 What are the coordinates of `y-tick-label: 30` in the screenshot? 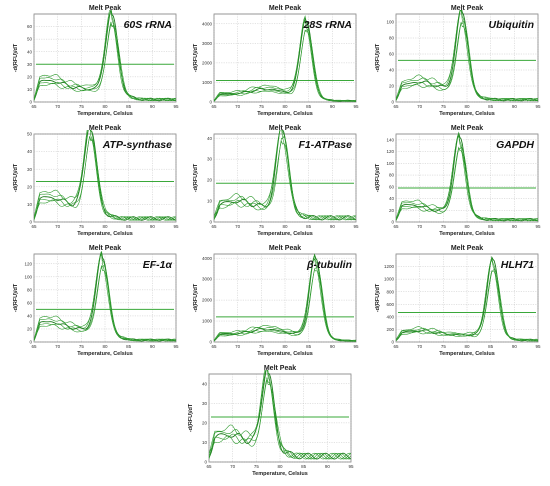 It's located at (30, 169).